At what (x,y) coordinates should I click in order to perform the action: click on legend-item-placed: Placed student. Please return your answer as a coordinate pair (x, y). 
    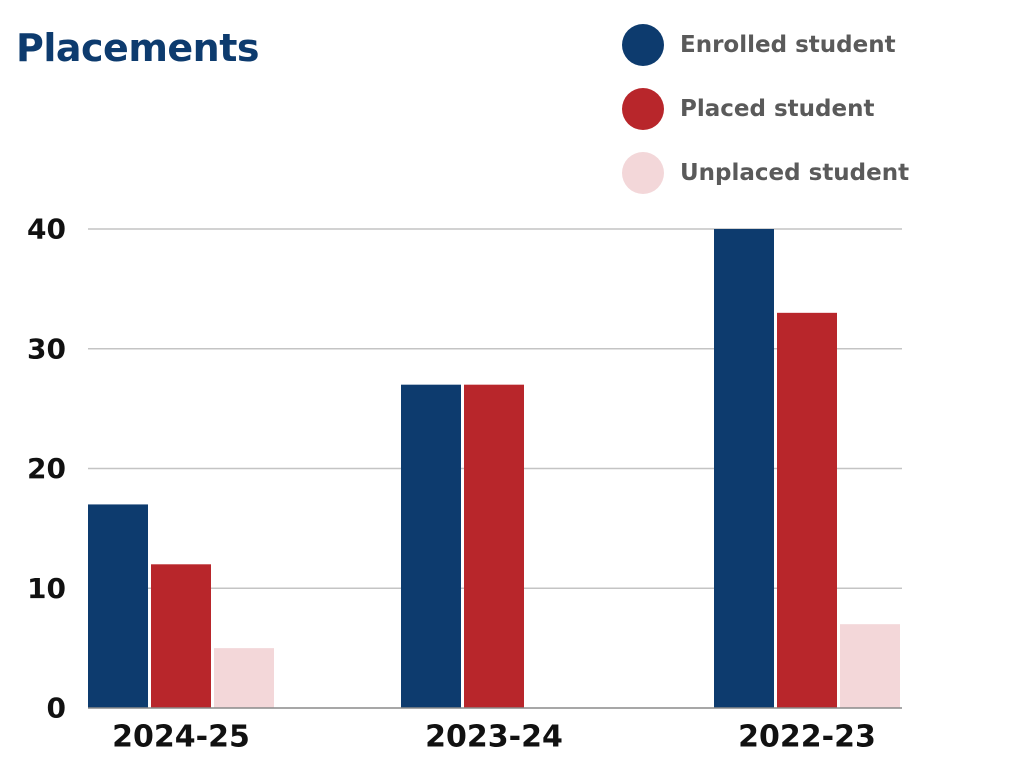
    Looking at the image, I should click on (765, 109).